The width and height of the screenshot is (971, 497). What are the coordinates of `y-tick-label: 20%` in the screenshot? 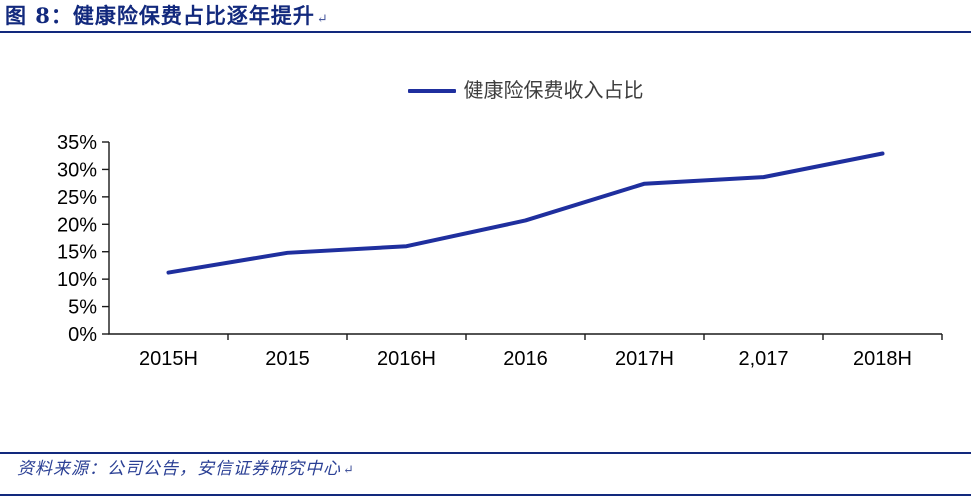 It's located at (77, 225).